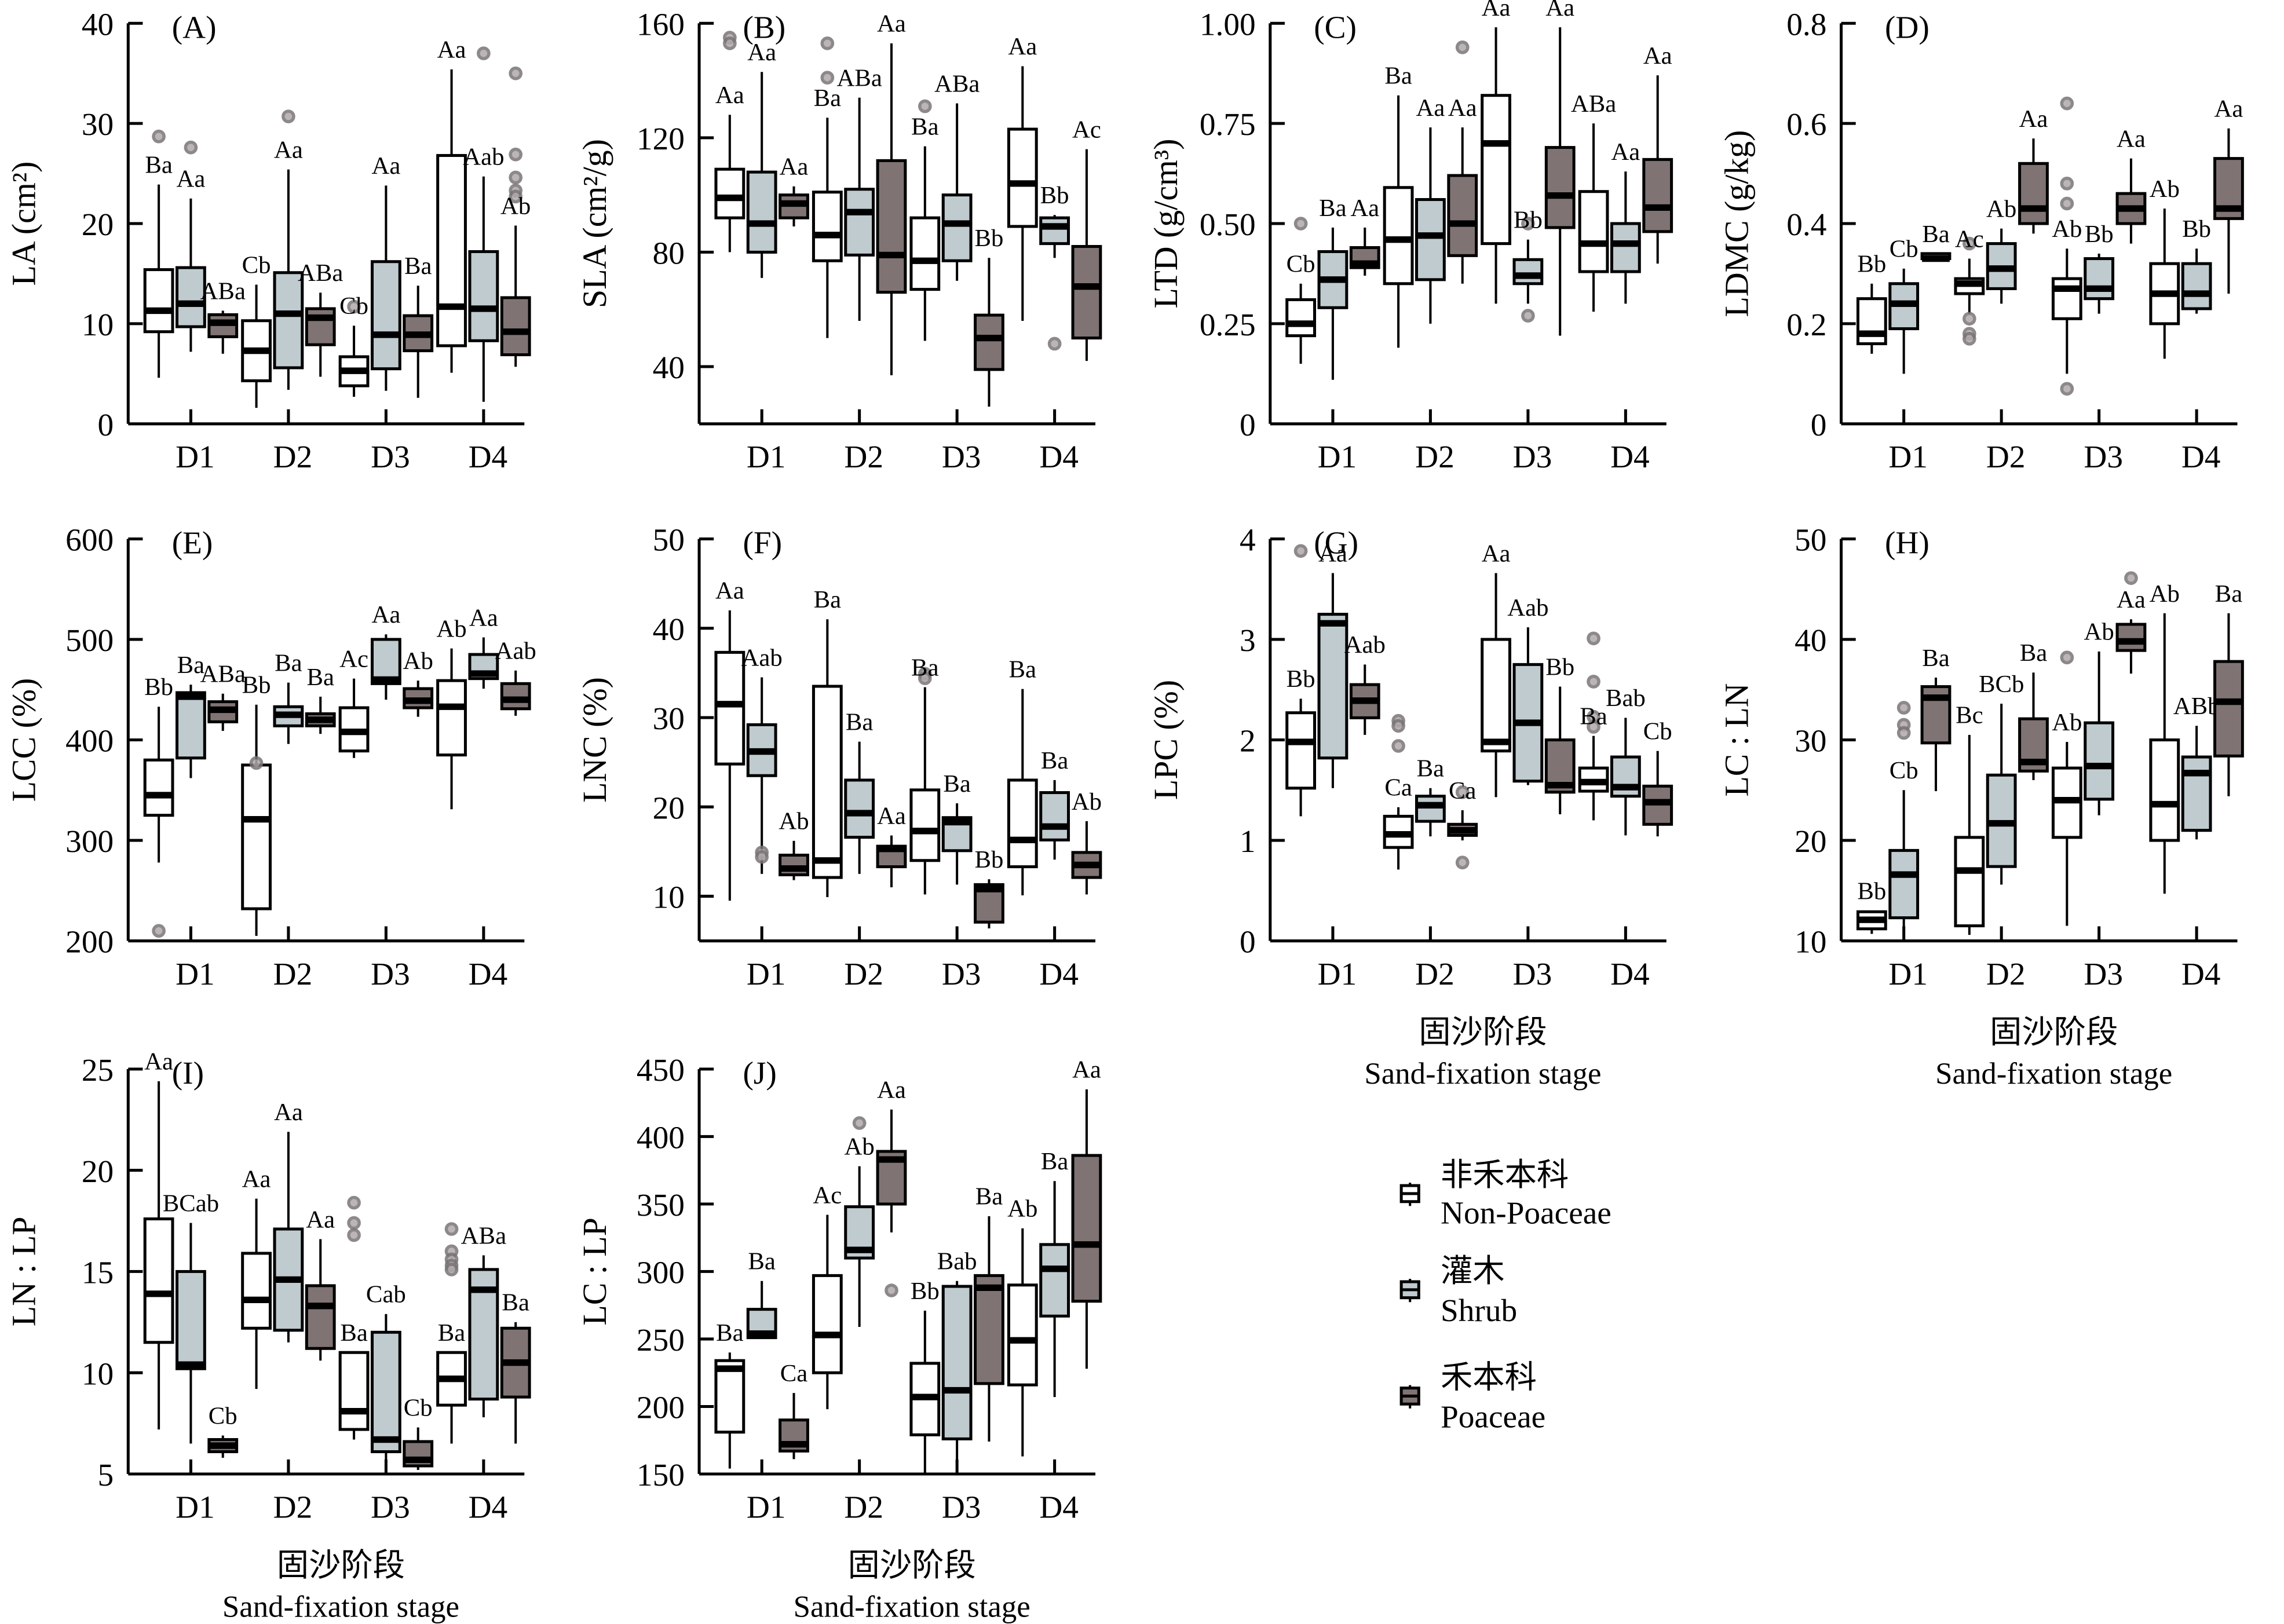 The width and height of the screenshot is (2284, 1624). I want to click on y-tick-label: 20, so click(98, 224).